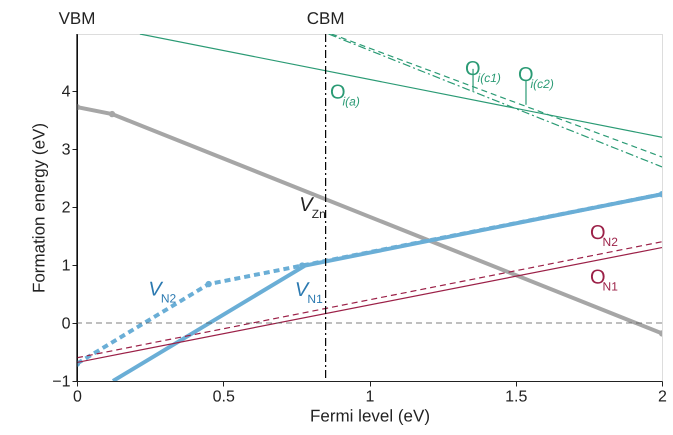  Describe the element at coordinates (66, 91) in the screenshot. I see `y-tick-label: 4` at that location.